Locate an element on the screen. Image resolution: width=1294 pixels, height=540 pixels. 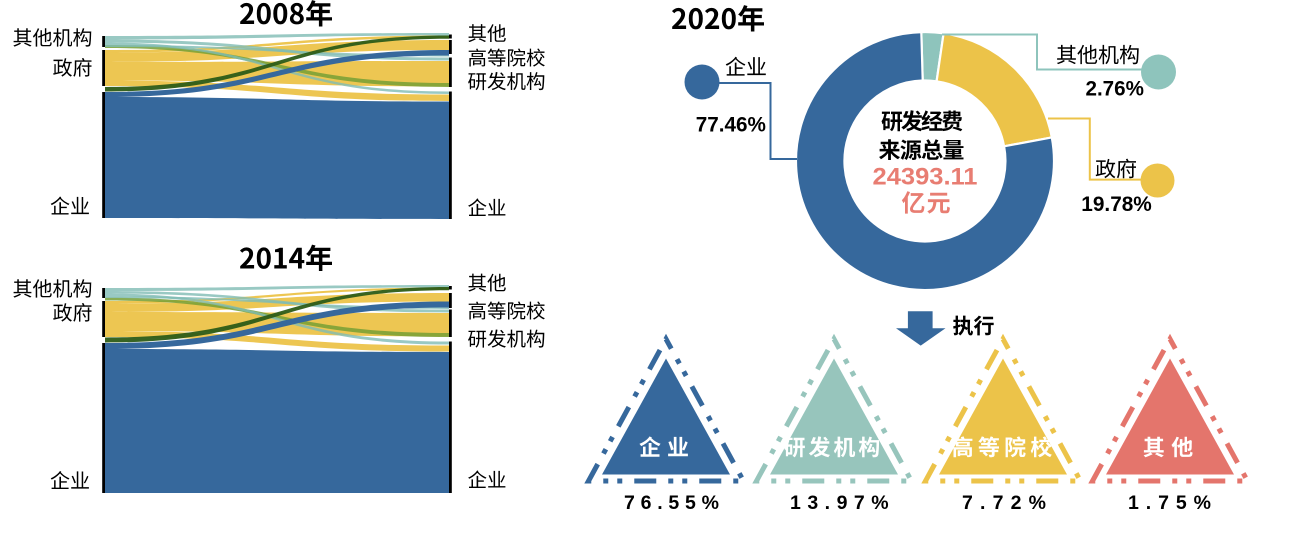
svg-text: 2.76% is located at coordinates (1115, 88).